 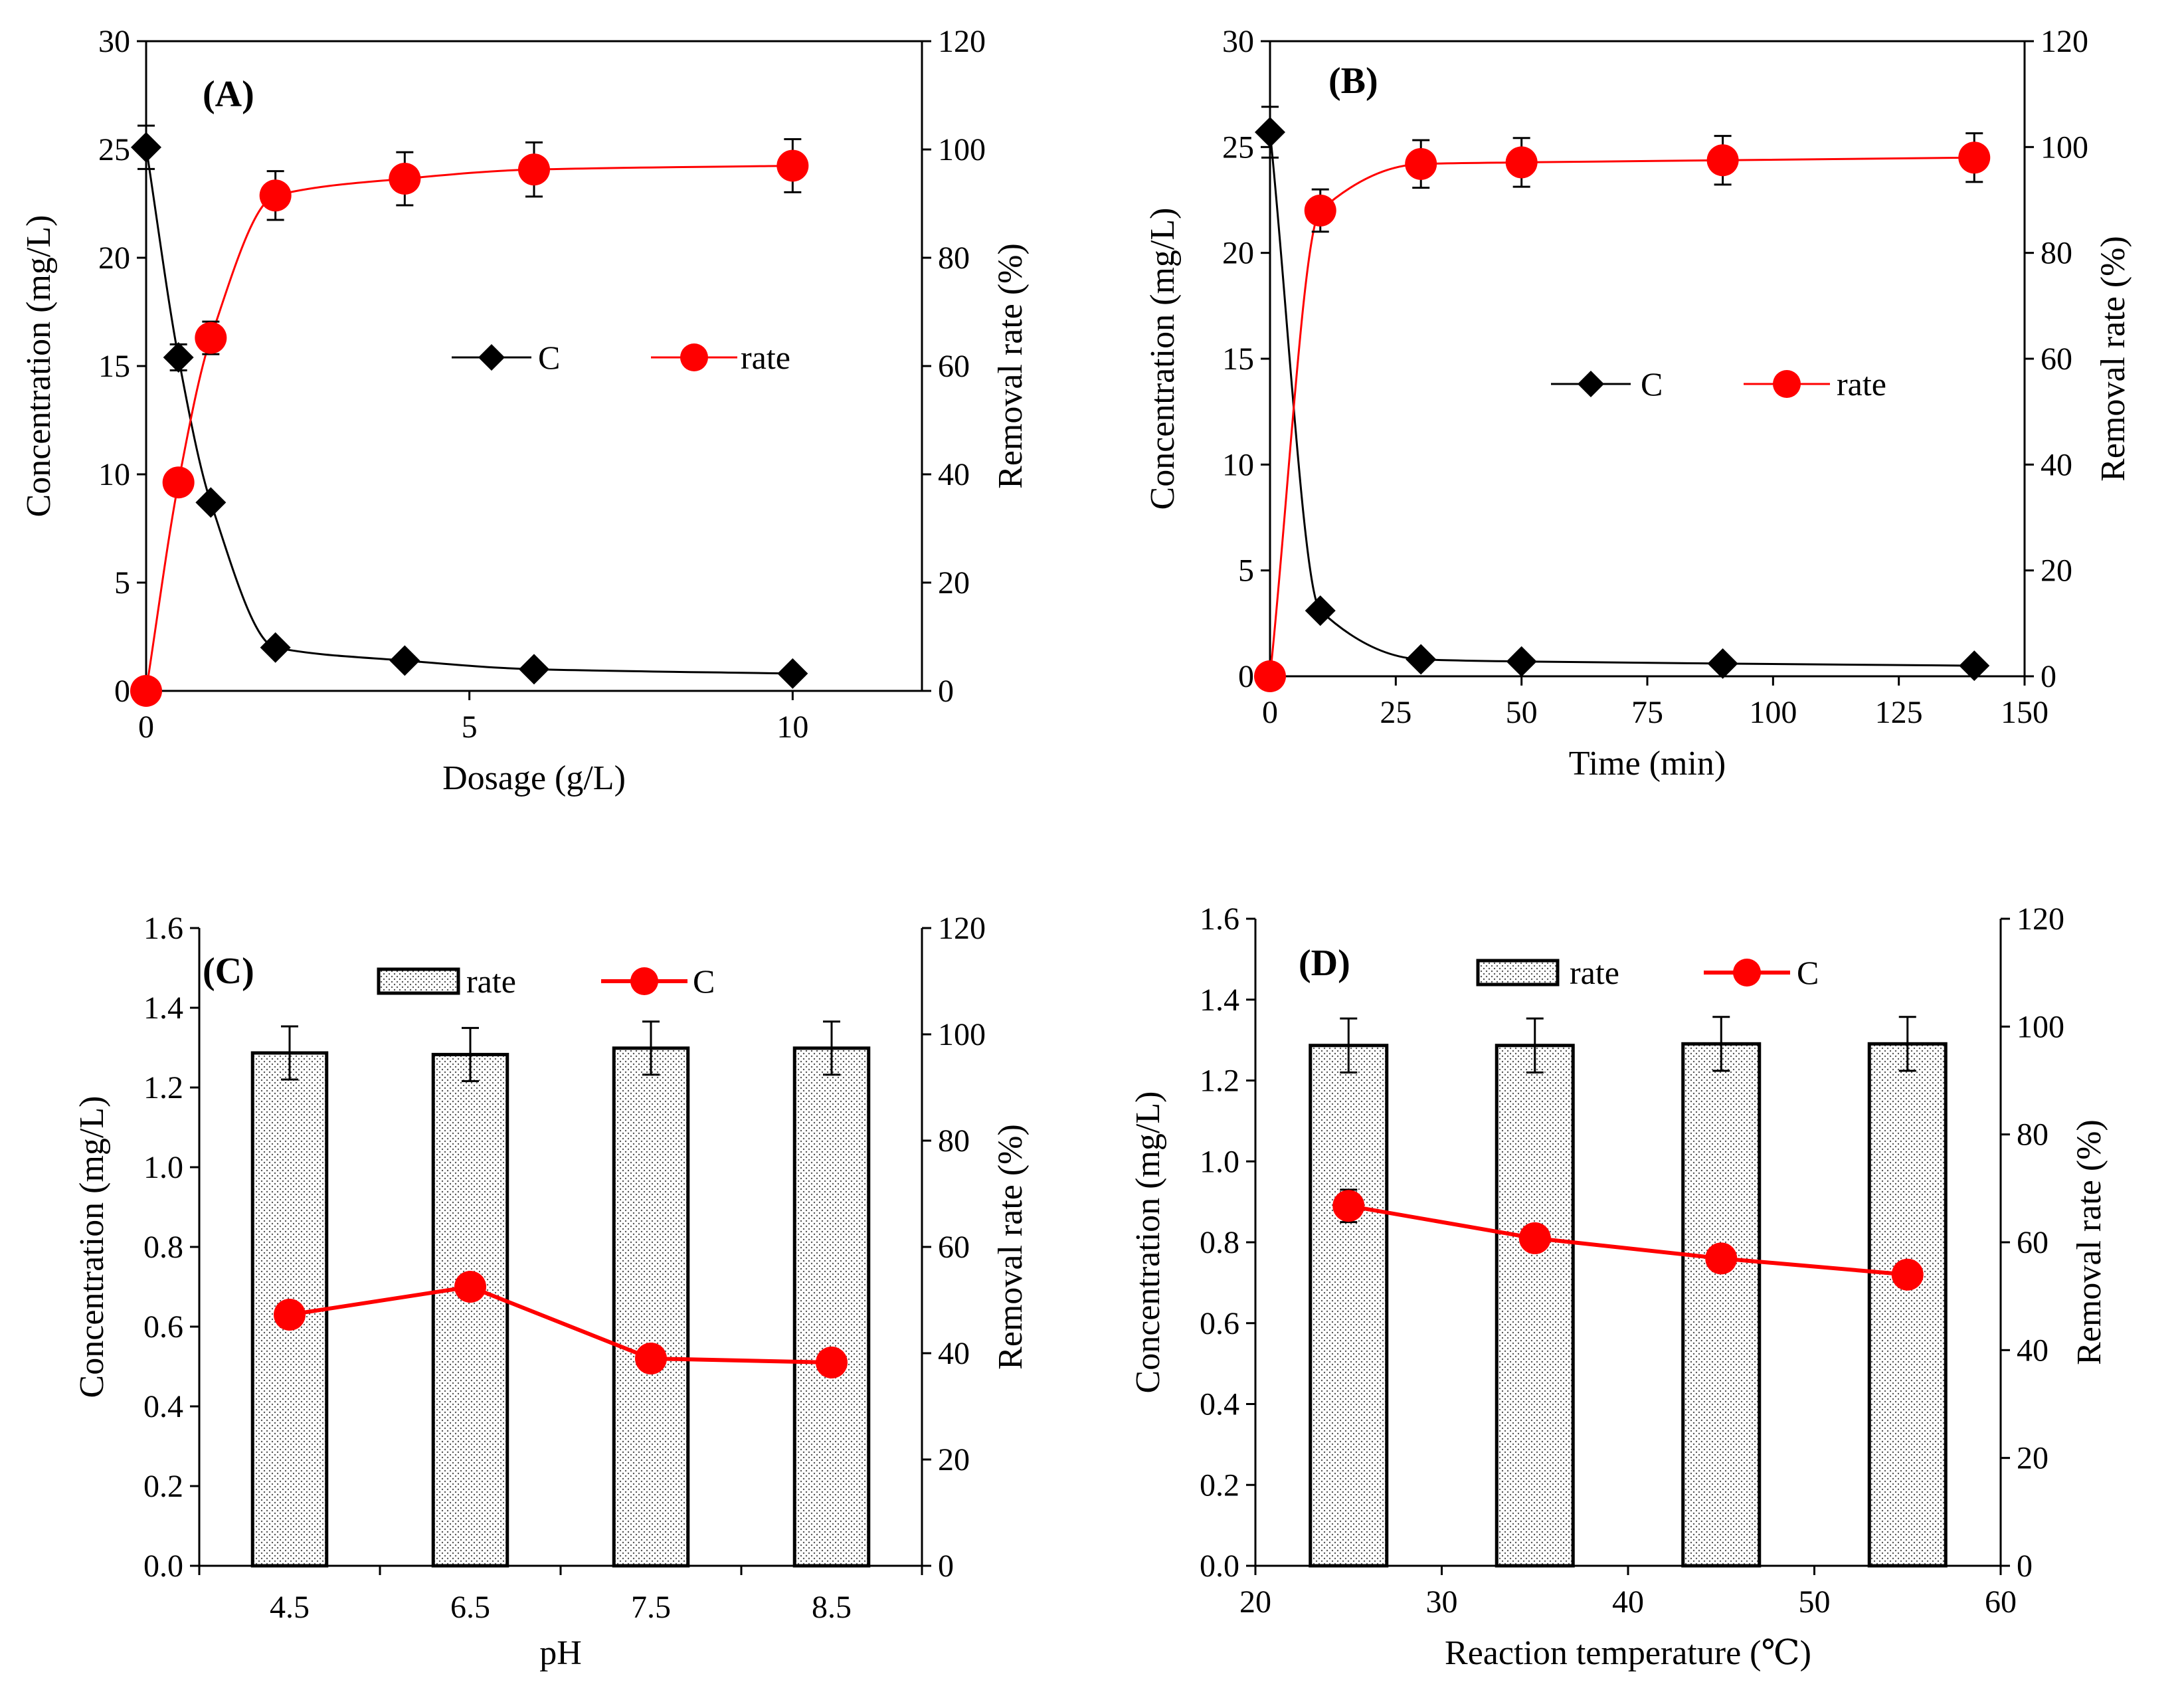 I want to click on x-tick-label: 20, so click(x=1255, y=1602).